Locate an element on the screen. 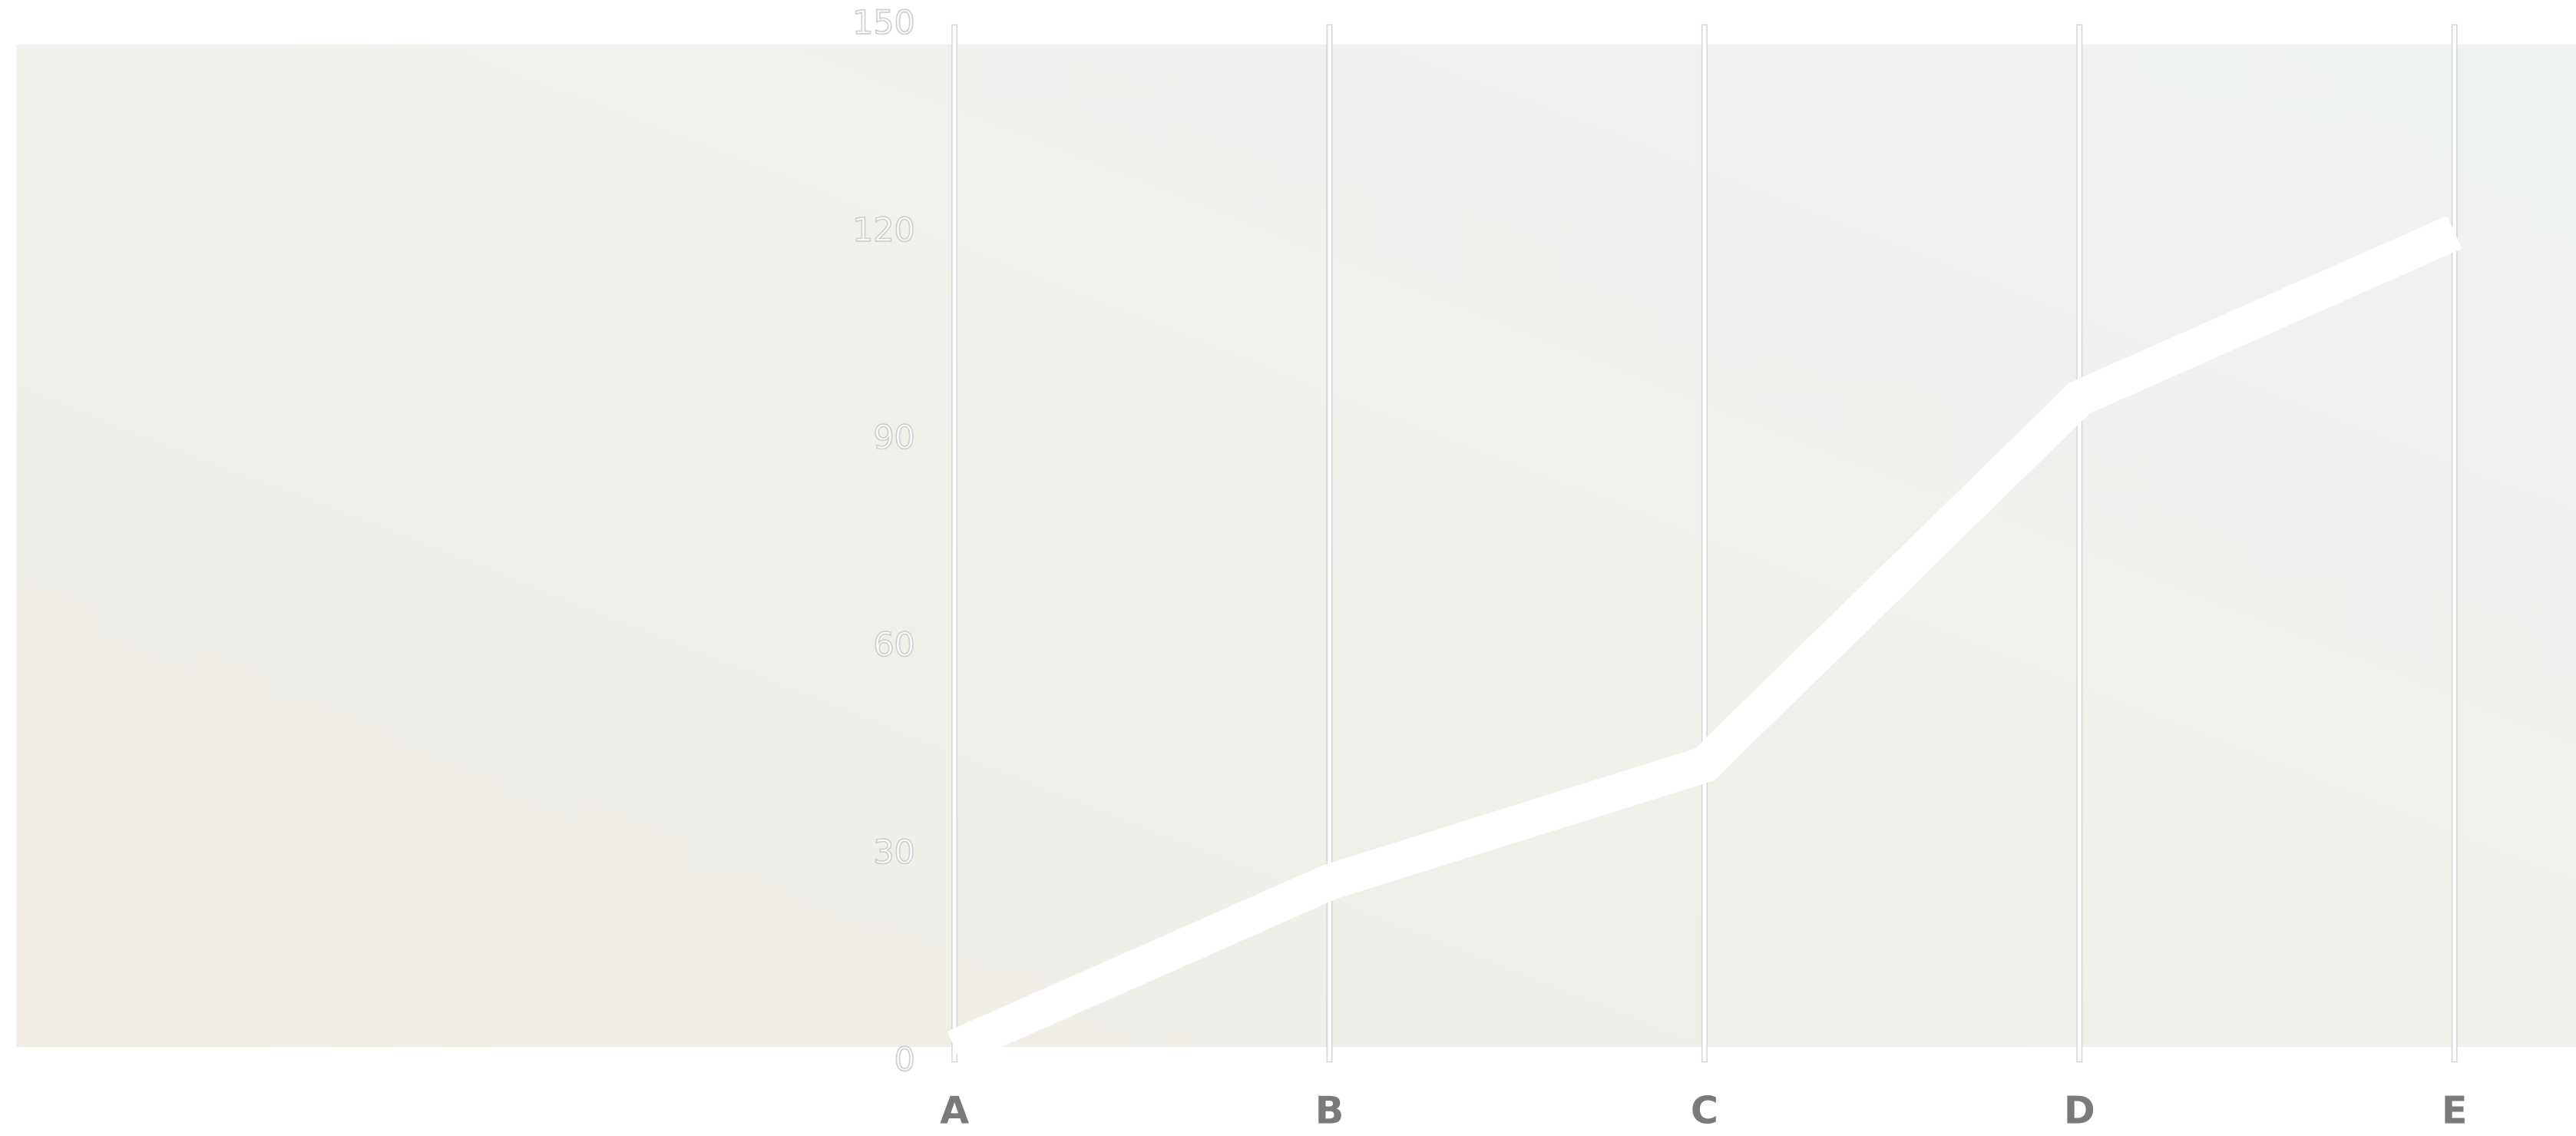  x-tick-label: C is located at coordinates (1705, 1110).